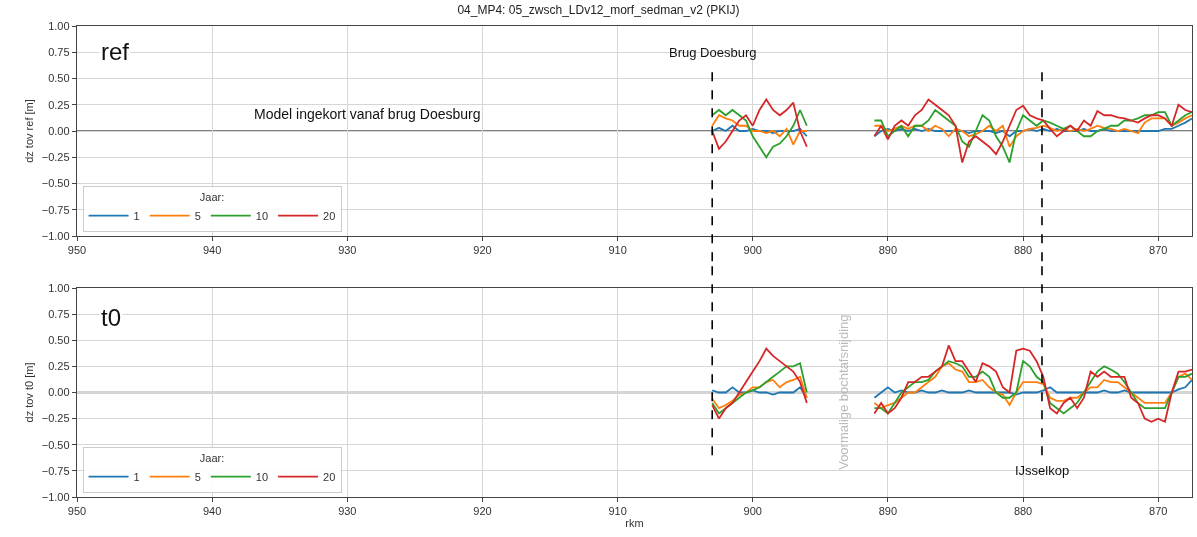 Image resolution: width=1197 pixels, height=537 pixels. What do you see at coordinates (115, 51) in the screenshot?
I see `annotation: ref` at bounding box center [115, 51].